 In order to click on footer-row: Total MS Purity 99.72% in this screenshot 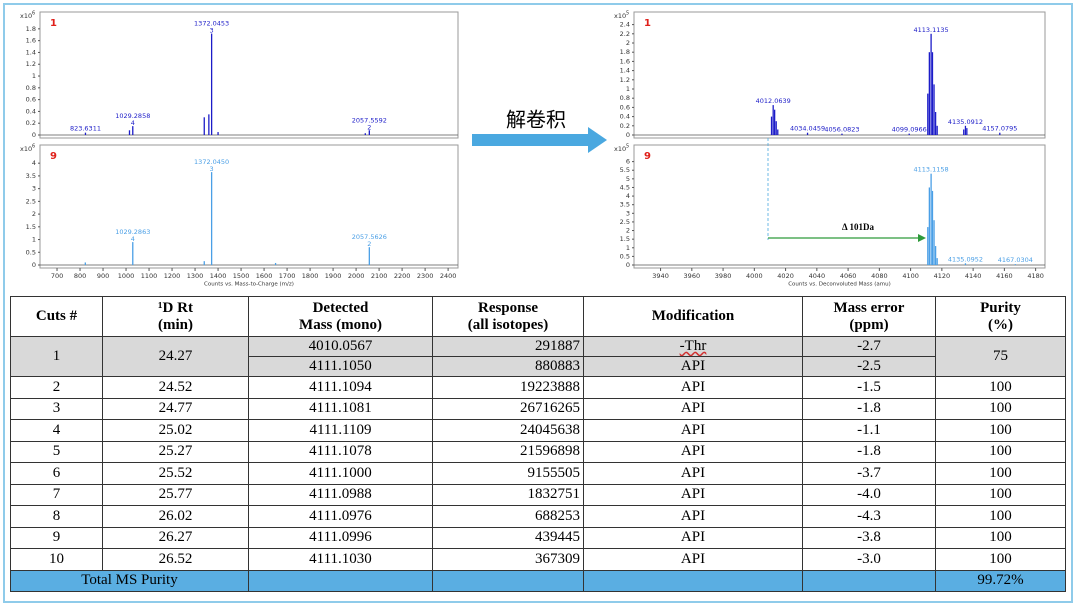, I will do `click(538, 580)`.